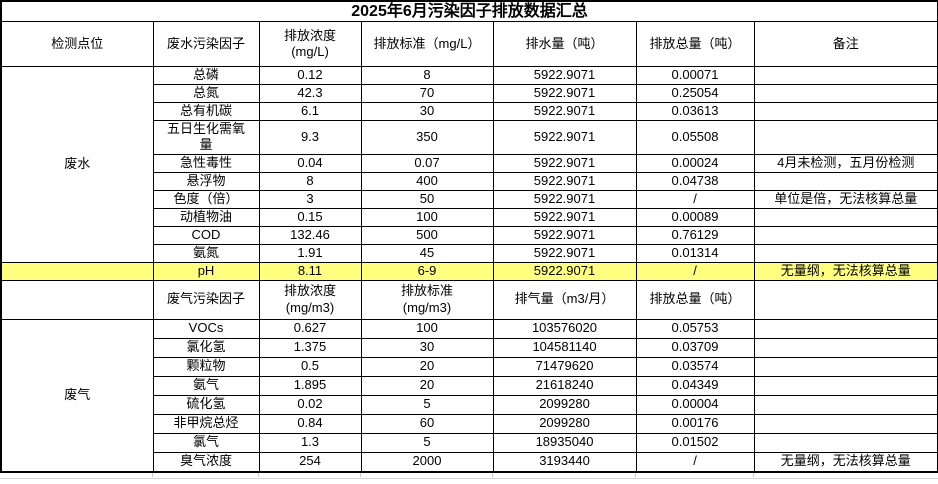 The height and width of the screenshot is (484, 938). What do you see at coordinates (695, 111) in the screenshot?
I see `cell-total: 0.03613` at bounding box center [695, 111].